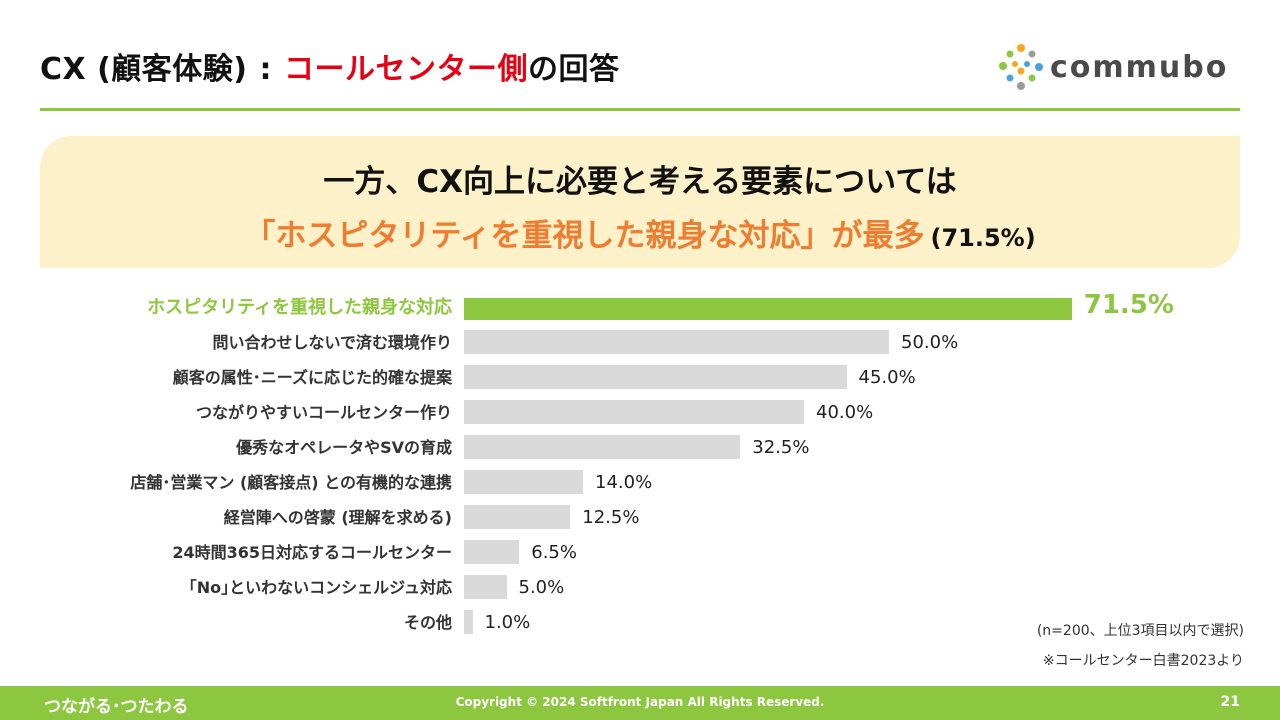 This screenshot has width=1280, height=720. I want to click on bar-row: つながりやすいコールセンター作り 40.0%, so click(640, 412).